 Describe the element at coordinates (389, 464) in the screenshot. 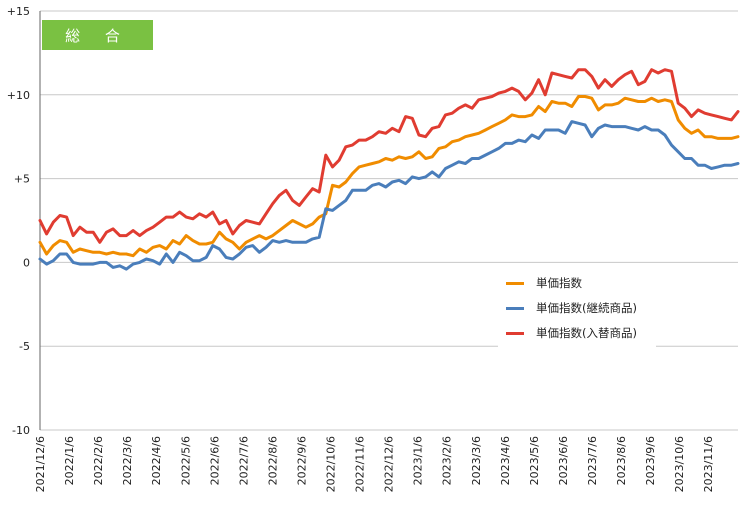

I see `x-tick-label: 2022/12/6` at that location.